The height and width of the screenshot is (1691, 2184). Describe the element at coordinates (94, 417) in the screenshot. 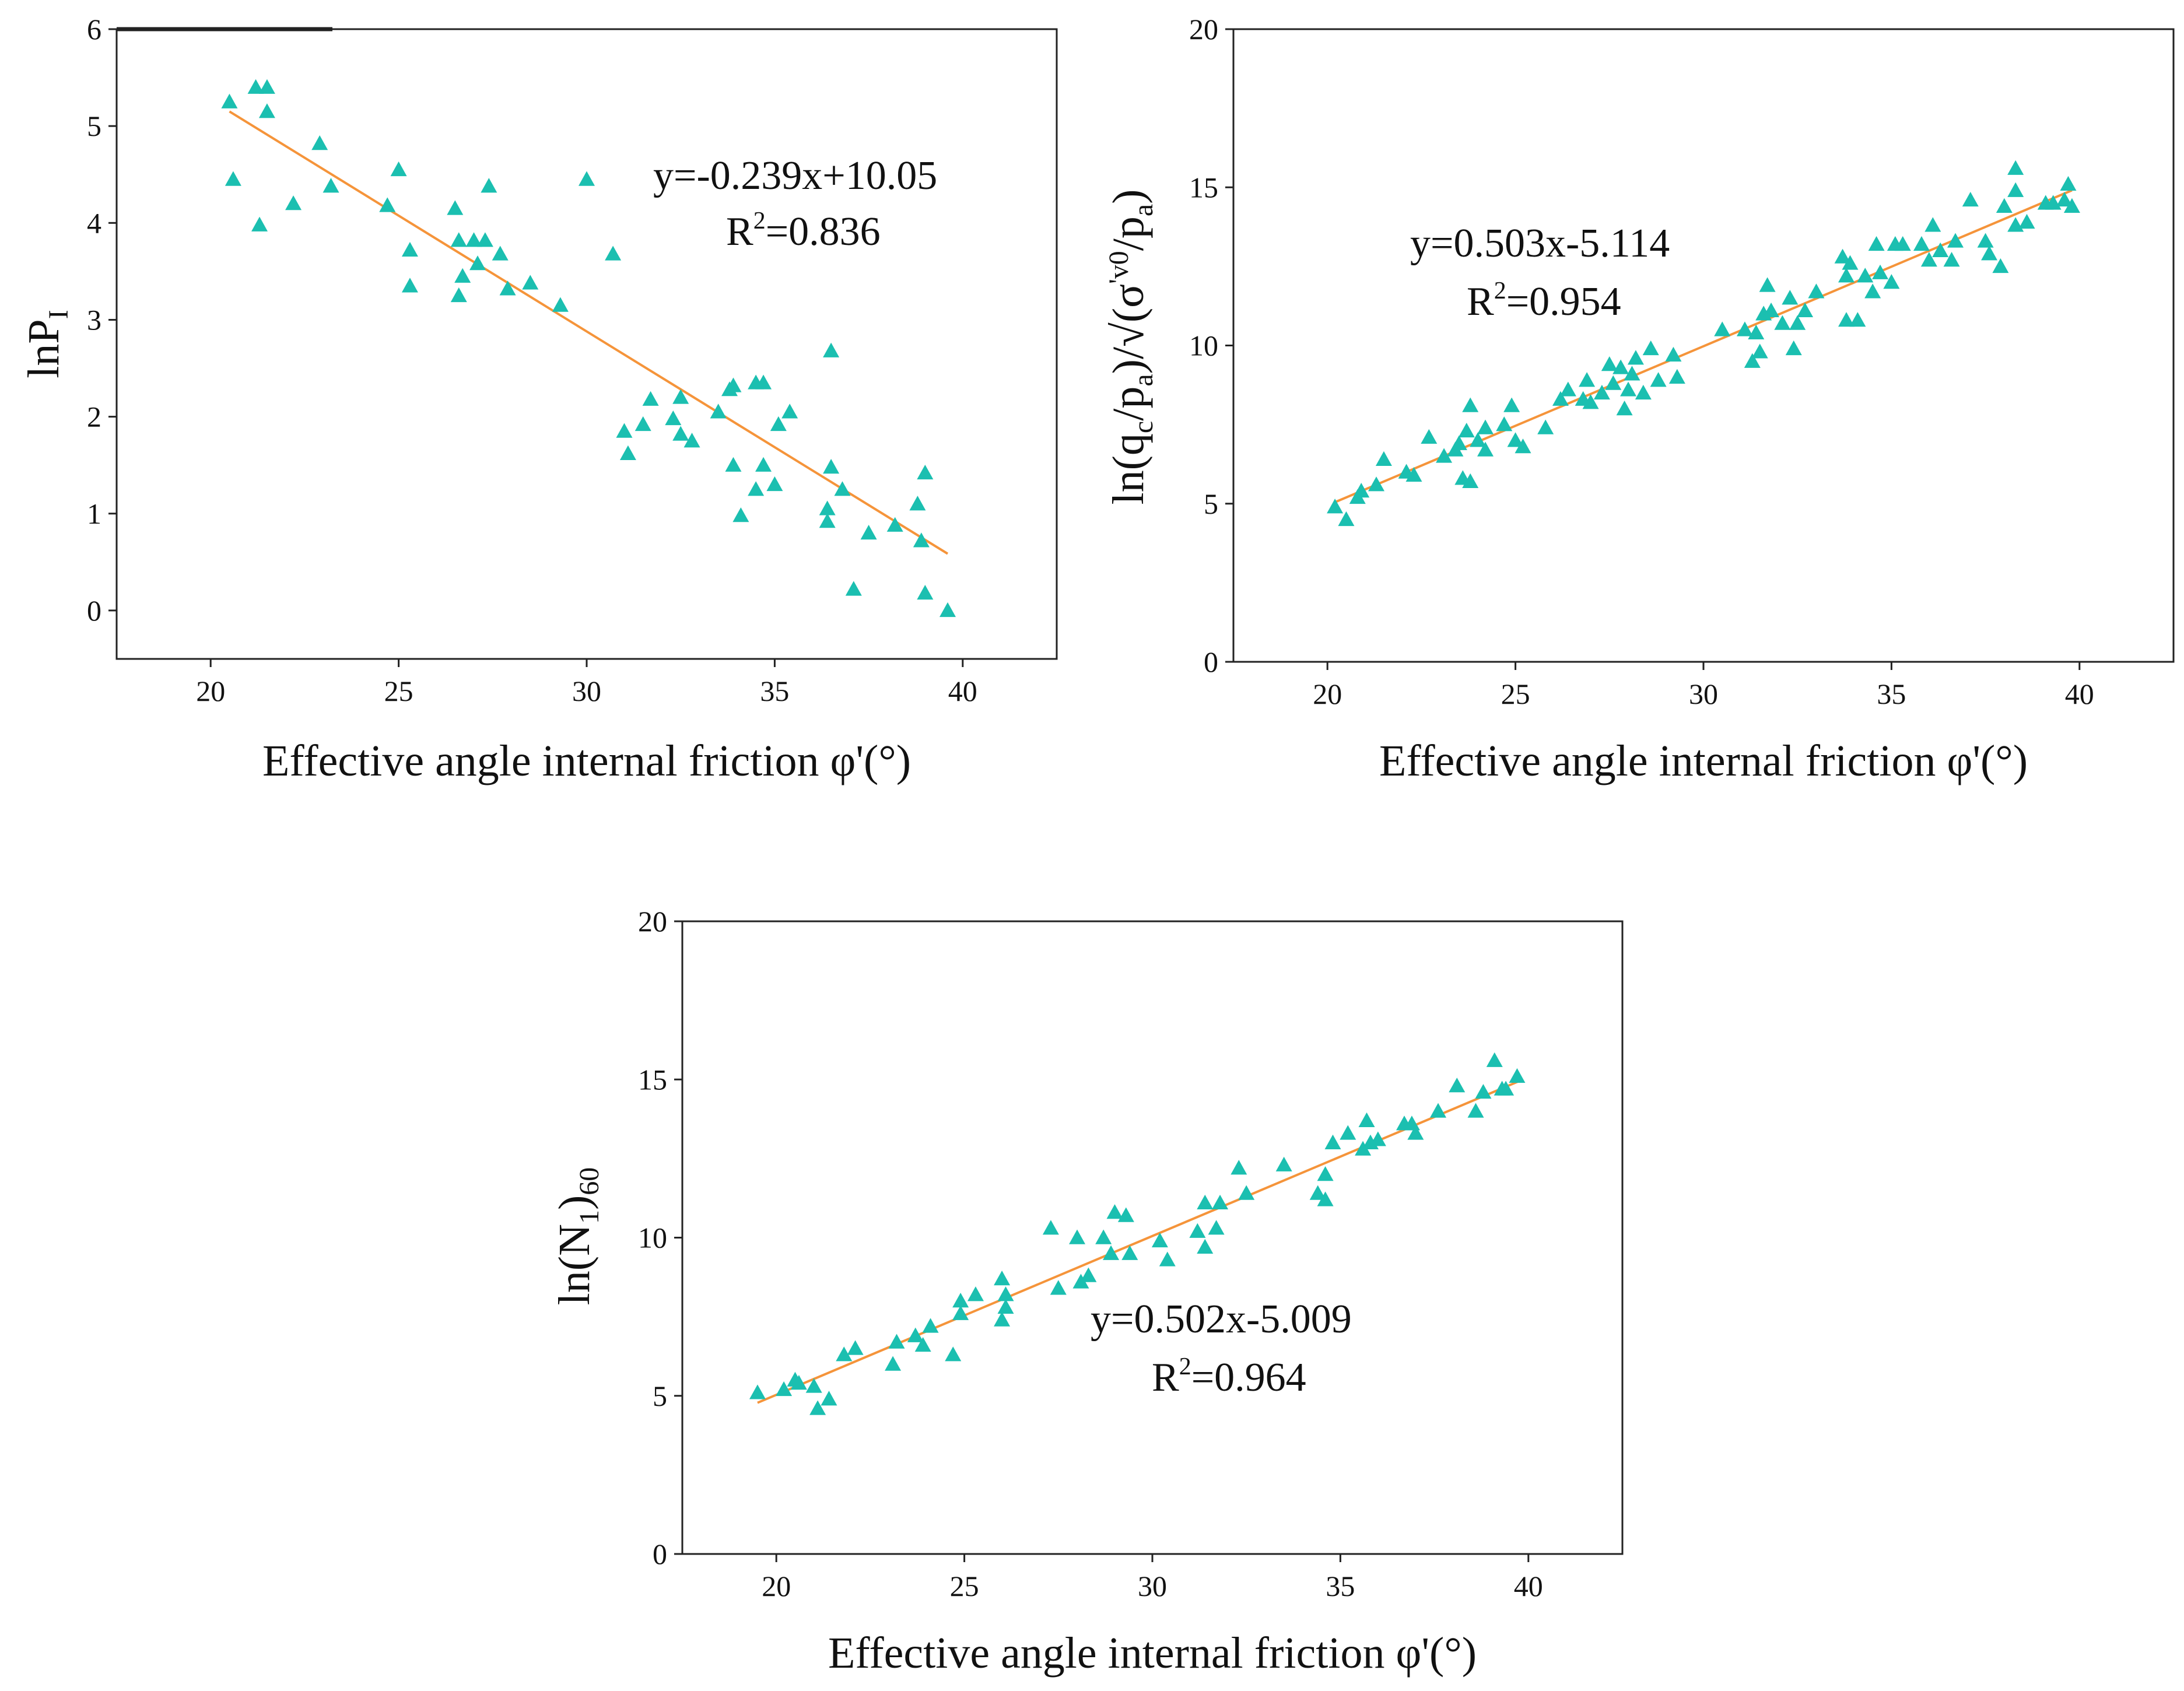

I see `y-tick-label-a: 2` at that location.